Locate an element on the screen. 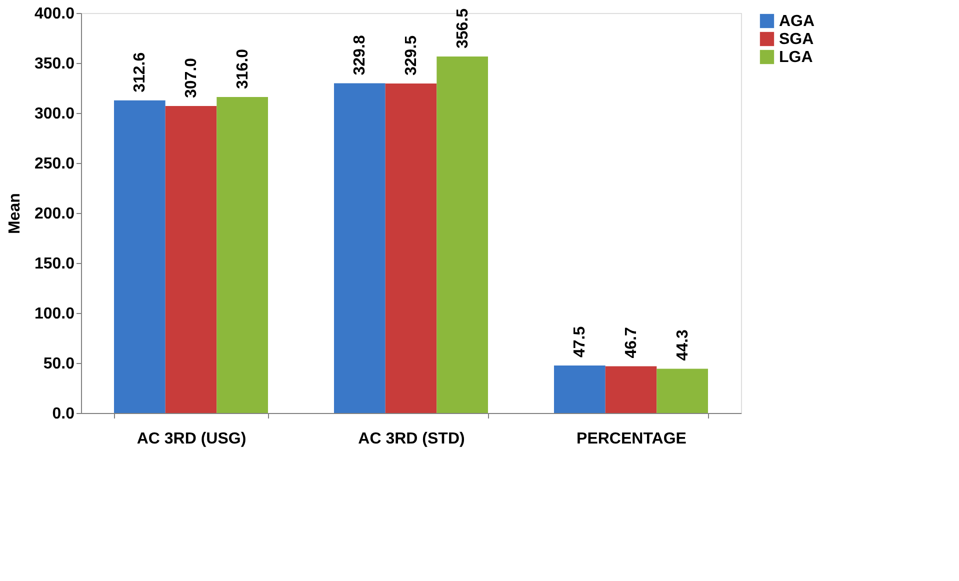 The width and height of the screenshot is (959, 581). data-label: 47.5 is located at coordinates (580, 342).